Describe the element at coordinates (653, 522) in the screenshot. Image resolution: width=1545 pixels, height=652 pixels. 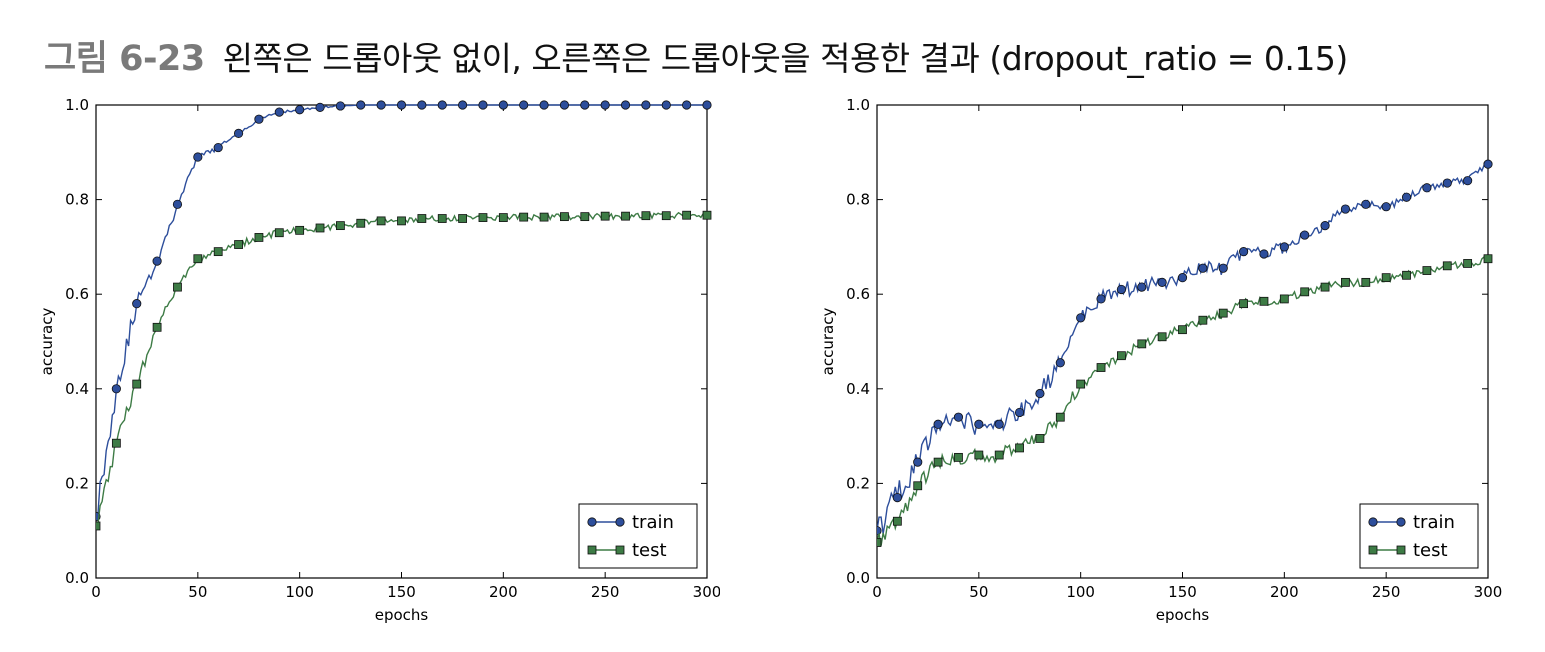
I see `legend-label-train: train` at that location.